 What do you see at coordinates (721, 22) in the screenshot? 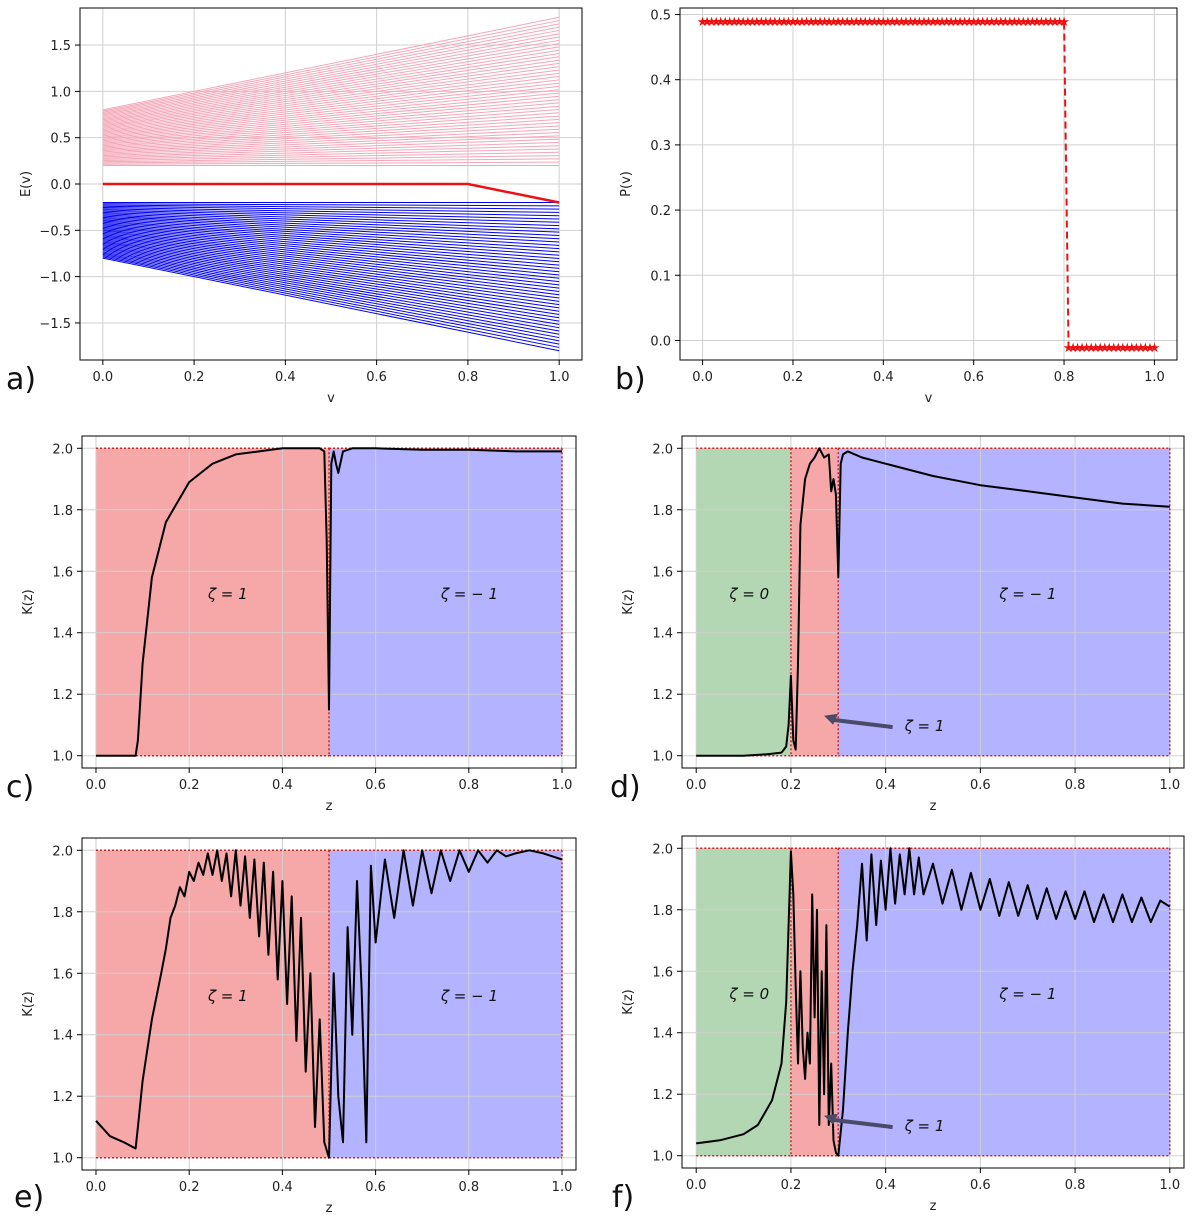
I see `data-point-star-4: ★` at bounding box center [721, 22].